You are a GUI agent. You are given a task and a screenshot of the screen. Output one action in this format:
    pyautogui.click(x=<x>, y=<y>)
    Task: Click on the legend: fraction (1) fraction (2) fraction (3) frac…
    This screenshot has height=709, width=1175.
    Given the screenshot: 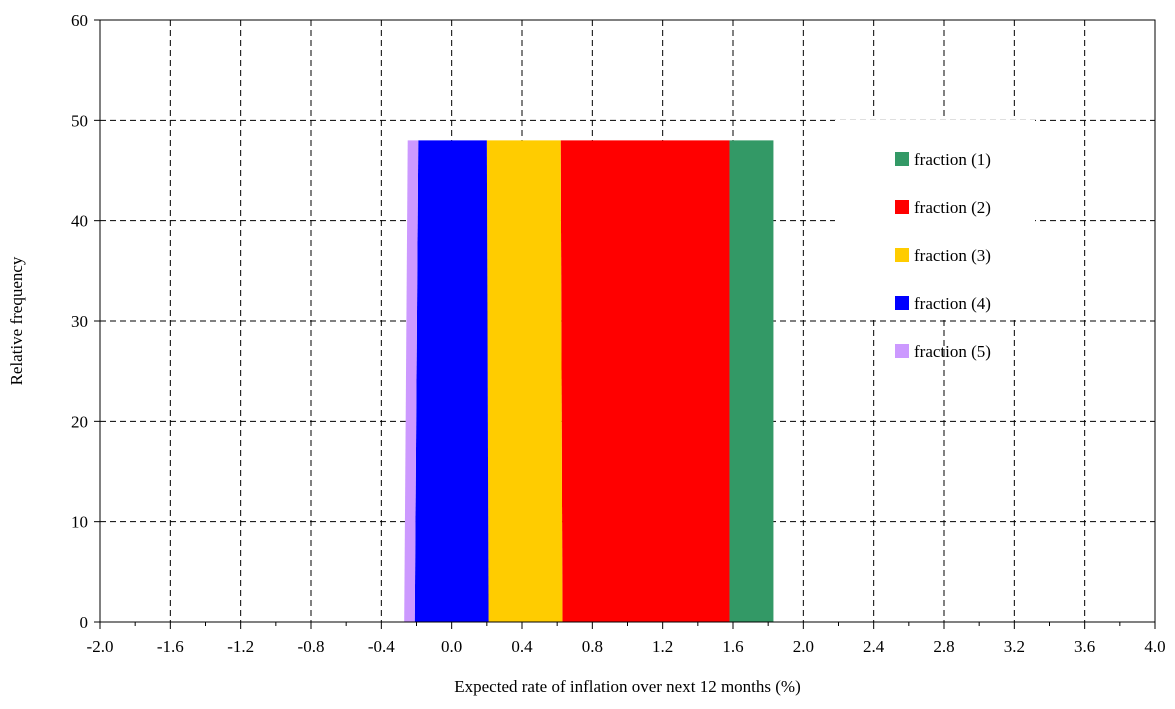 What is the action you would take?
    pyautogui.click(x=943, y=255)
    